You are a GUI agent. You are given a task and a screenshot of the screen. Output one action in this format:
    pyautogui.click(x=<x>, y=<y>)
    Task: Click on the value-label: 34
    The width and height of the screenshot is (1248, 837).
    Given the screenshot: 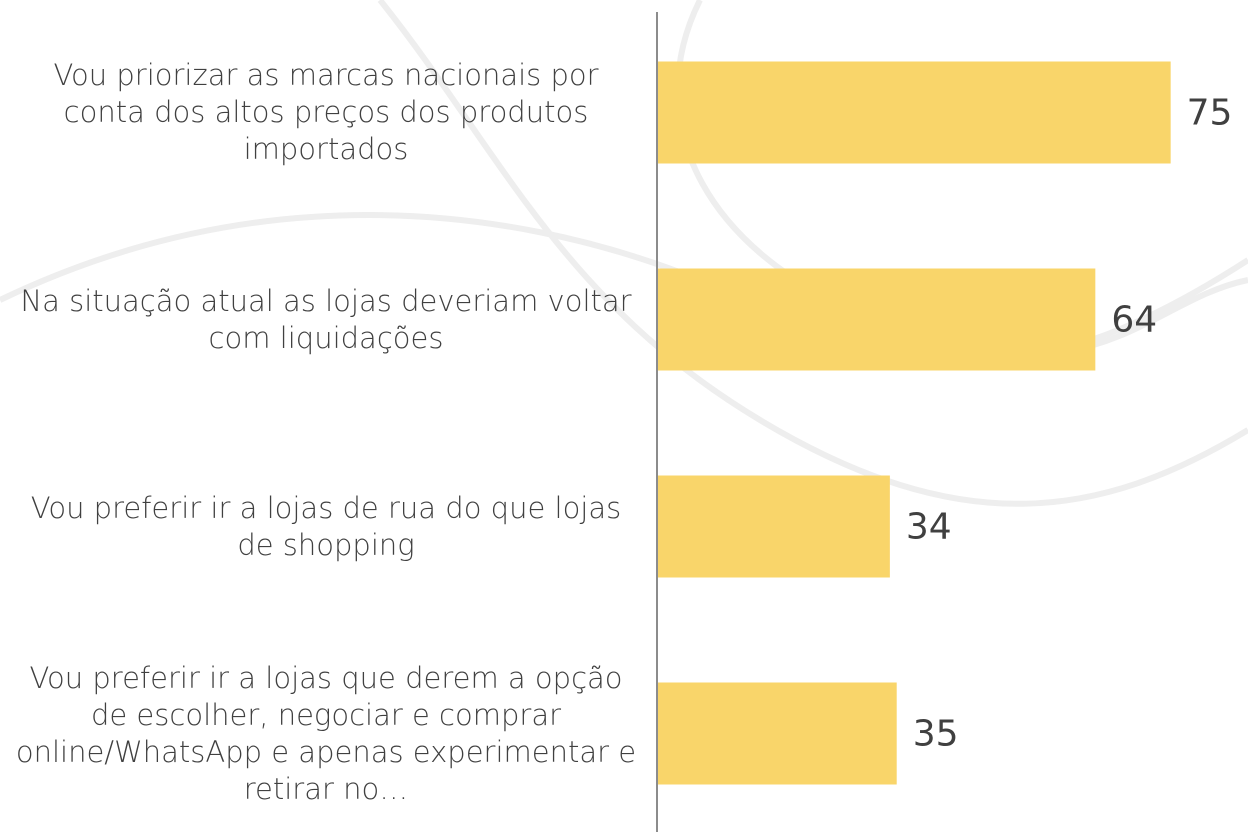 What is the action you would take?
    pyautogui.click(x=929, y=527)
    